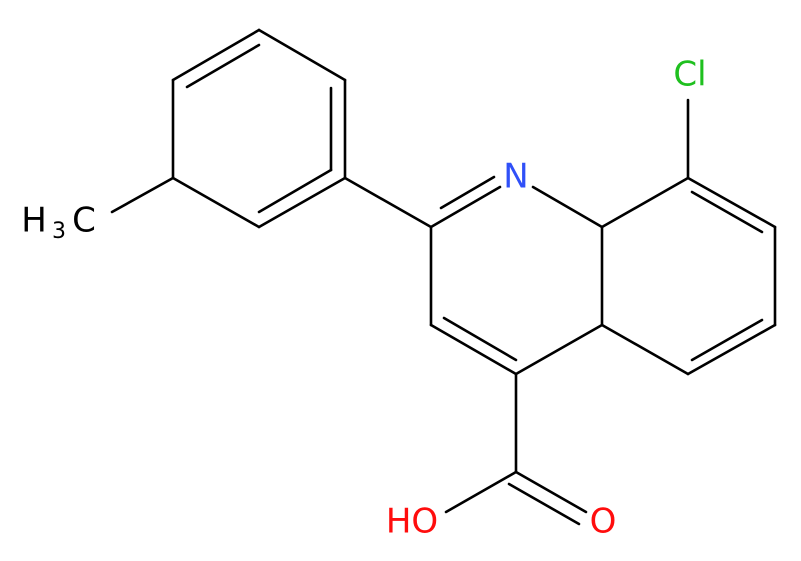 The height and width of the screenshot is (561, 801). What do you see at coordinates (689, 75) in the screenshot?
I see `atom-label: Cl` at bounding box center [689, 75].